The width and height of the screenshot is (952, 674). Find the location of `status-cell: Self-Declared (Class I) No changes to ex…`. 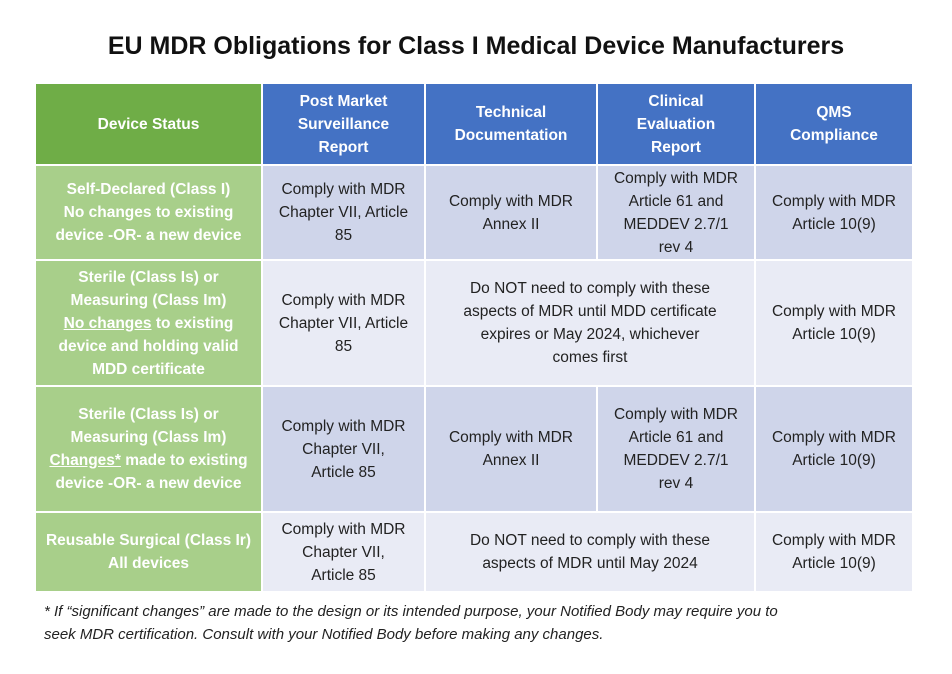

status-cell: Self-Declared (Class I) No changes to ex… is located at coordinates (148, 212).